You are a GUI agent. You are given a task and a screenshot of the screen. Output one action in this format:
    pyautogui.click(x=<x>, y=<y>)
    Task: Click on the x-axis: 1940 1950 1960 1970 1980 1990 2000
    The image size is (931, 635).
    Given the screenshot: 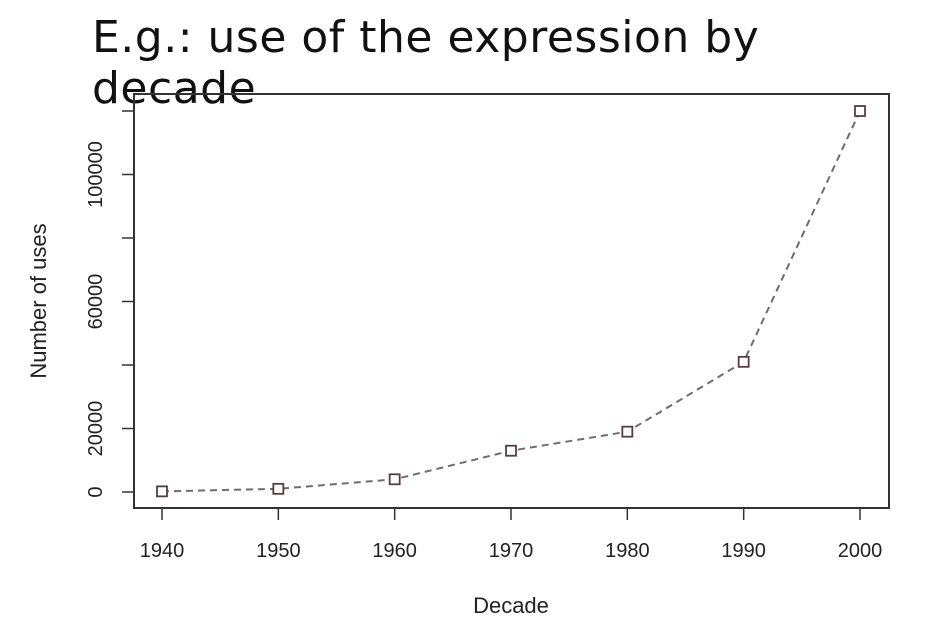 What is the action you would take?
    pyautogui.click(x=511, y=534)
    